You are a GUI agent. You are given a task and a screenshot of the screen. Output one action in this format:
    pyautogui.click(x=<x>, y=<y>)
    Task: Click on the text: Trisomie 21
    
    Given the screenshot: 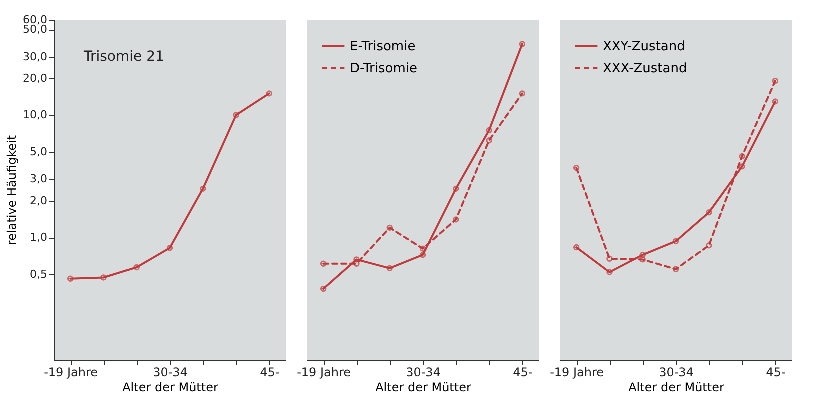 What is the action you would take?
    pyautogui.click(x=123, y=57)
    